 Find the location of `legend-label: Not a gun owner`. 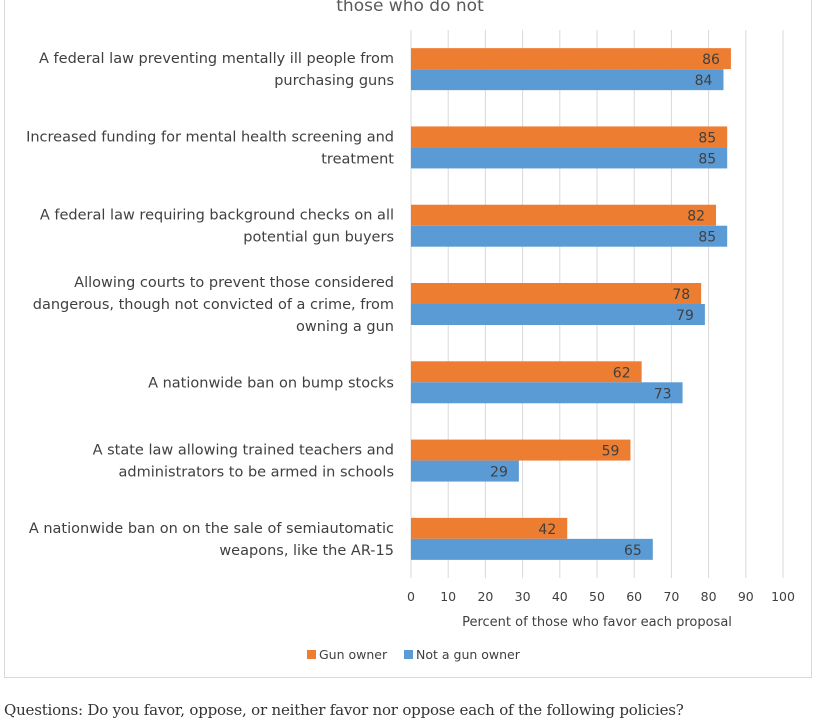

legend-label: Not a gun owner is located at coordinates (468, 654).